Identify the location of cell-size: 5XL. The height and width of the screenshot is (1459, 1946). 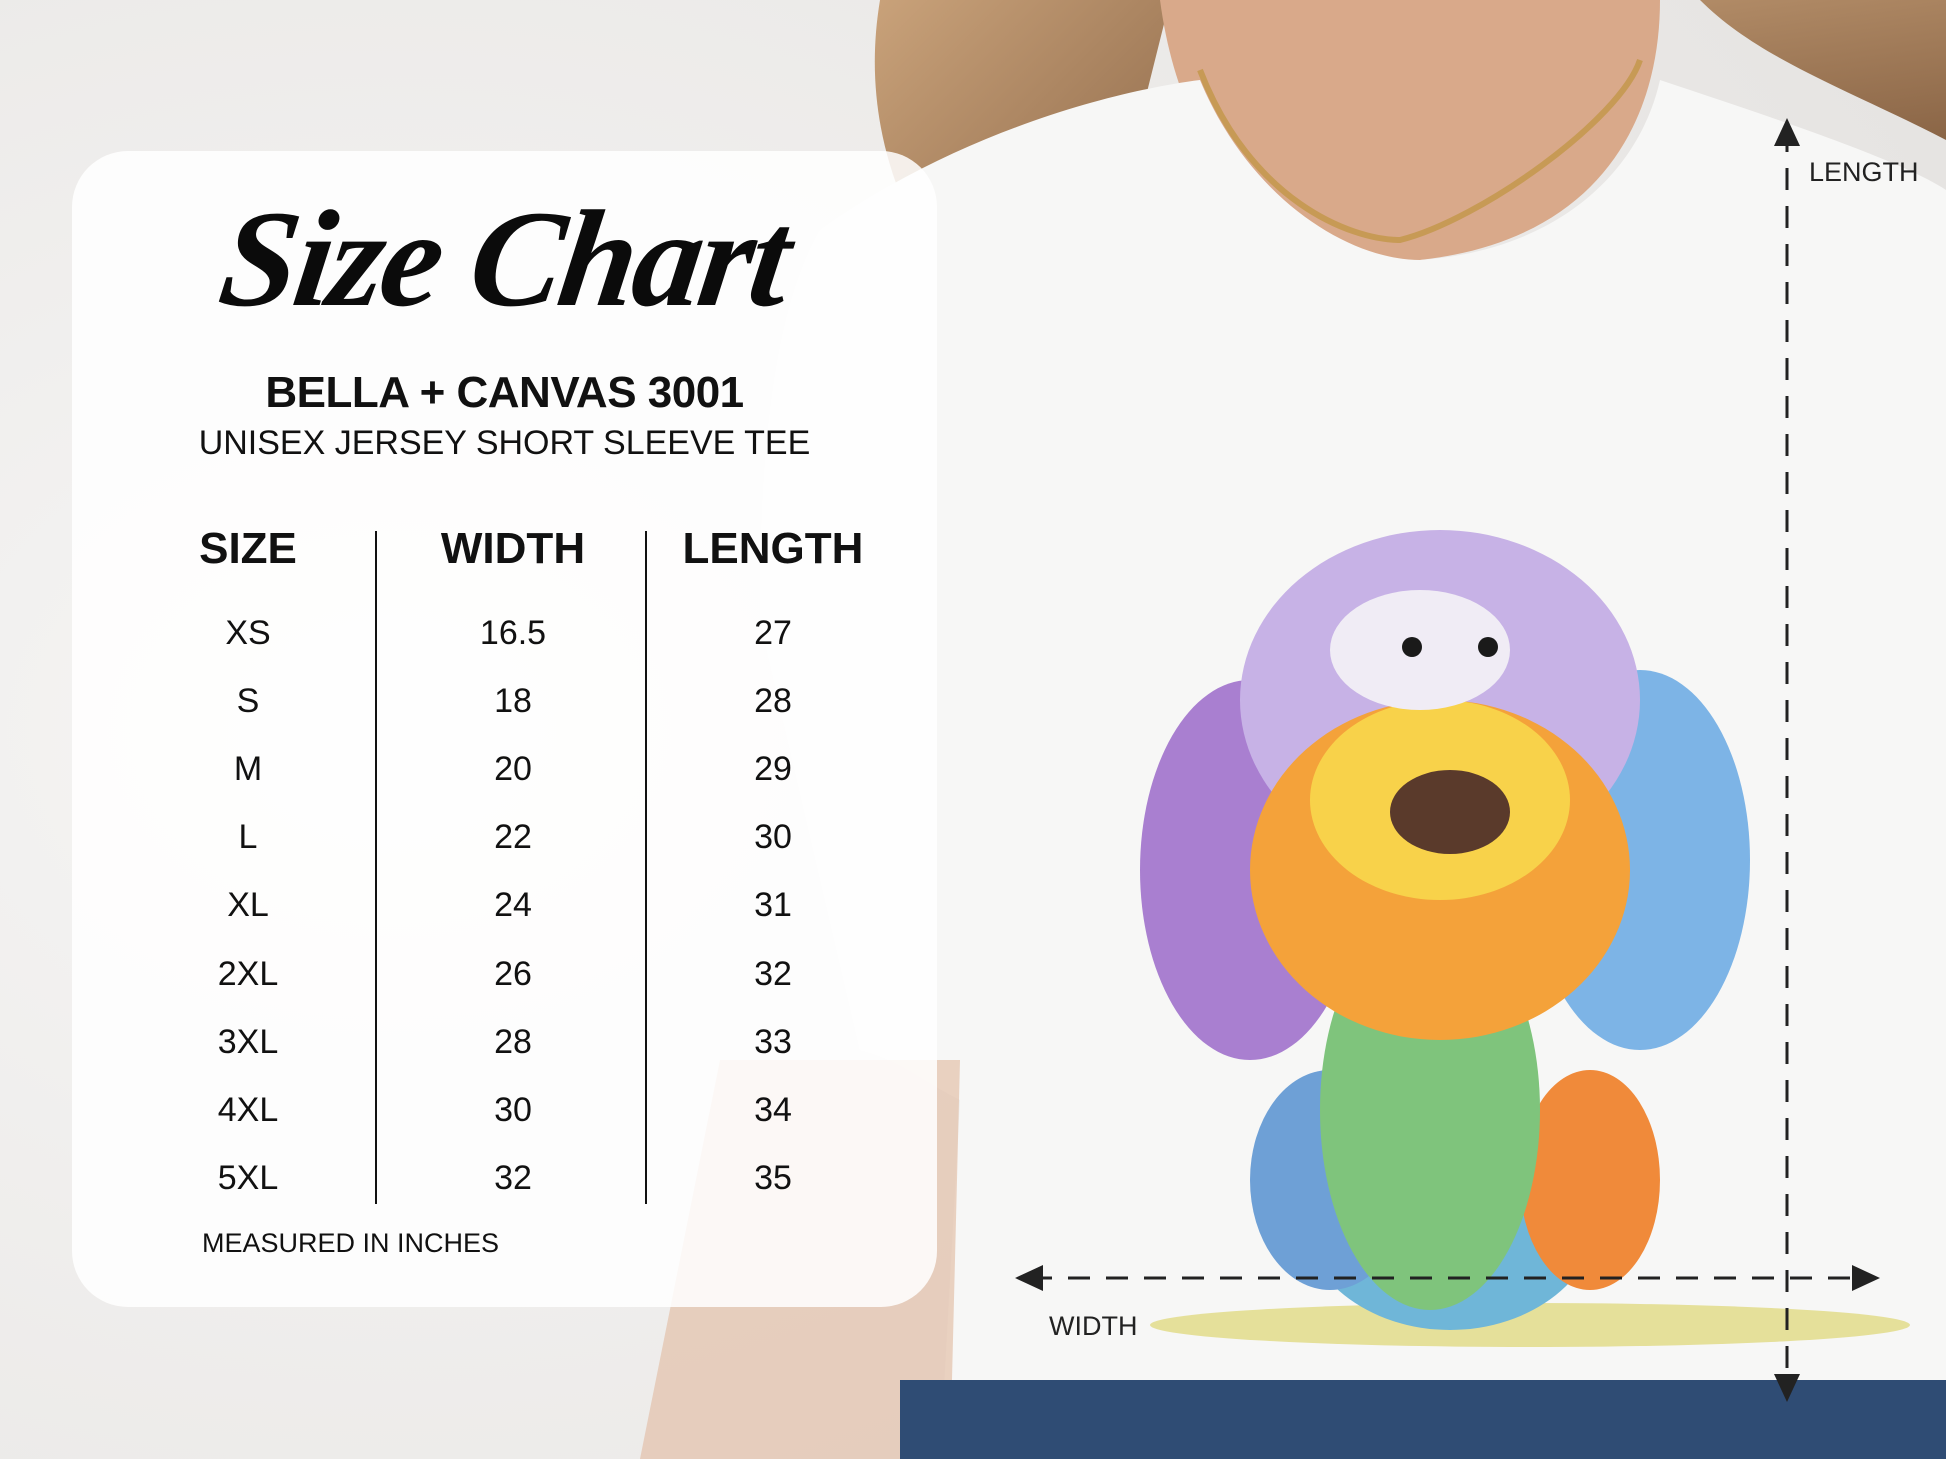
(248, 1177).